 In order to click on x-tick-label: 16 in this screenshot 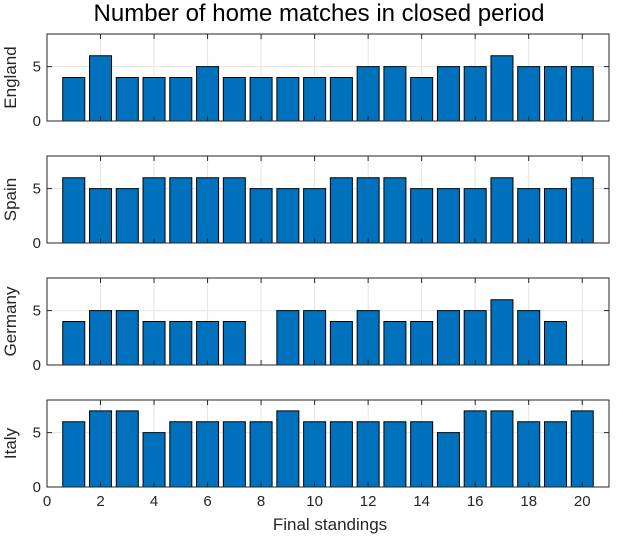, I will do `click(475, 501)`.